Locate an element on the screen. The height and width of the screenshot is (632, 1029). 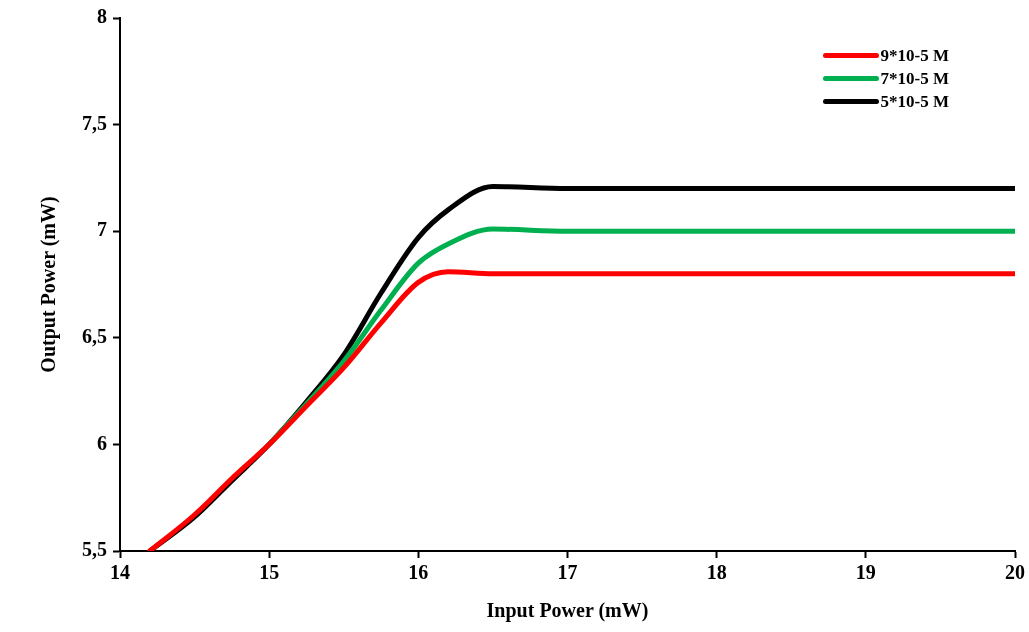
legend-label: 5*10-5 M is located at coordinates (914, 101).